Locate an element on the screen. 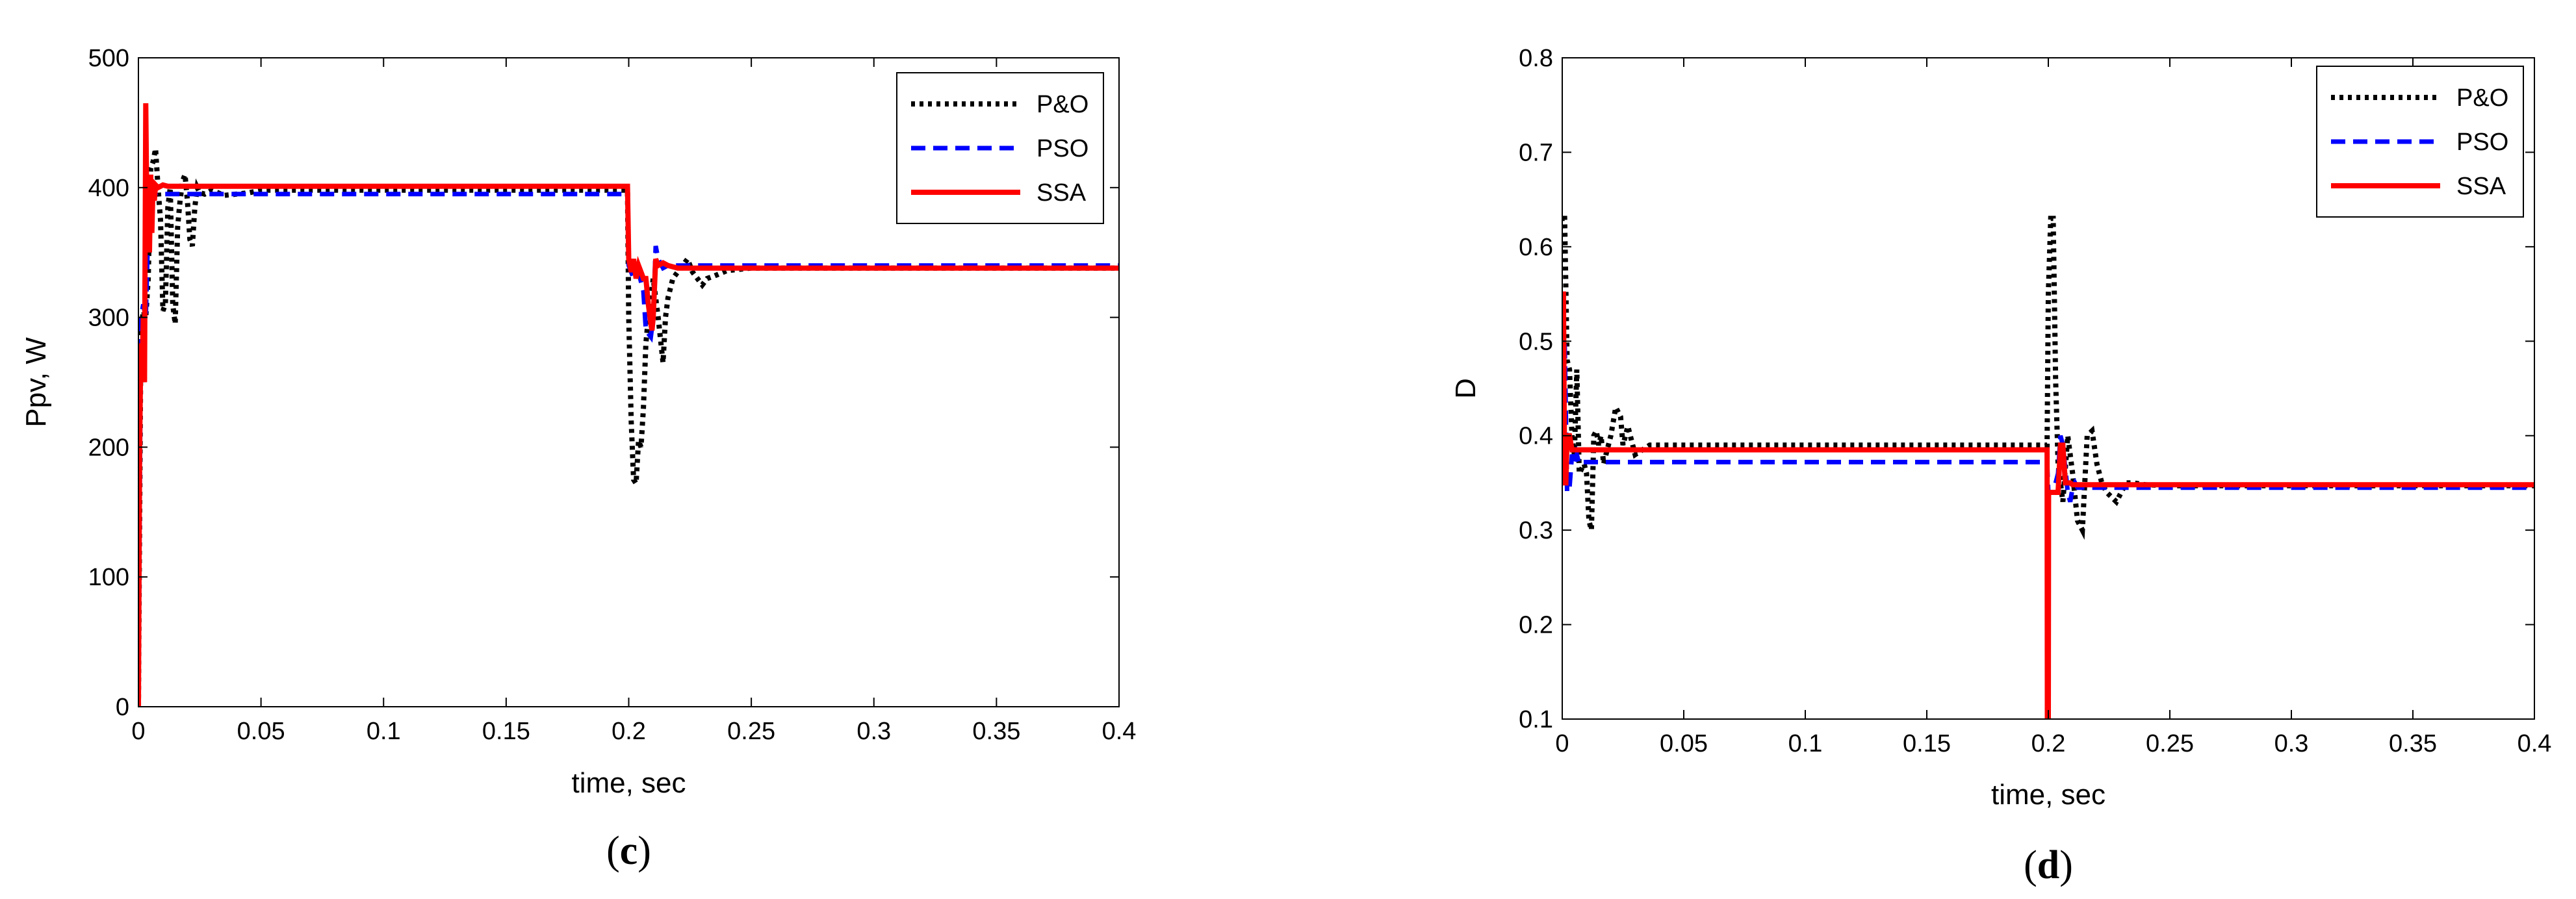 This screenshot has height=899, width=2576. y-tick-label: 300 is located at coordinates (108, 318).